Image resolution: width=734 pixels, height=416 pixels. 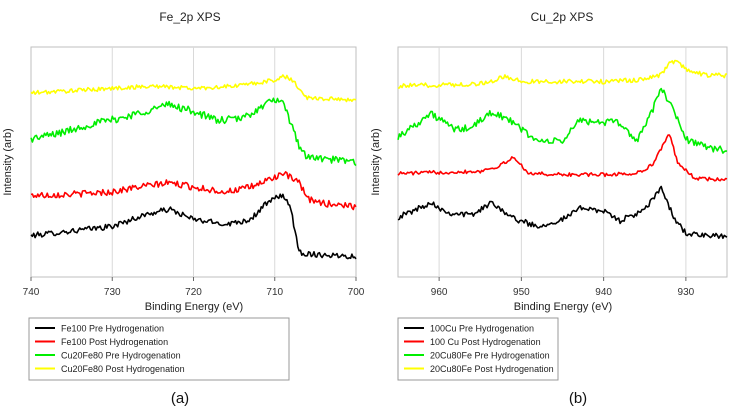 What do you see at coordinates (603, 292) in the screenshot?
I see `x-tick-label: 940` at bounding box center [603, 292].